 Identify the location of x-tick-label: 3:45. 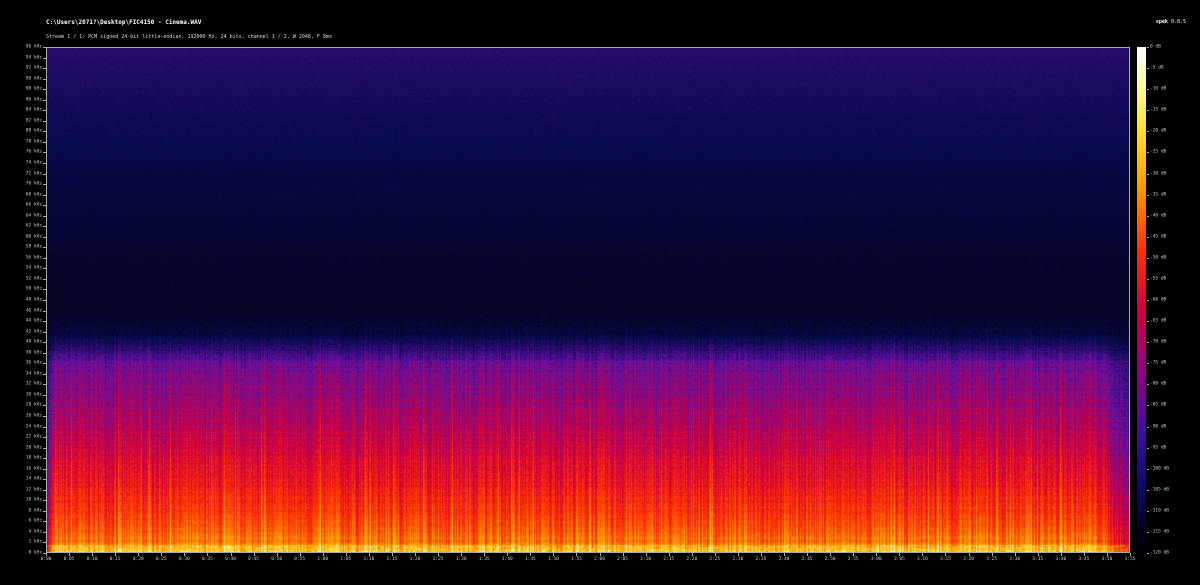
(1084, 559).